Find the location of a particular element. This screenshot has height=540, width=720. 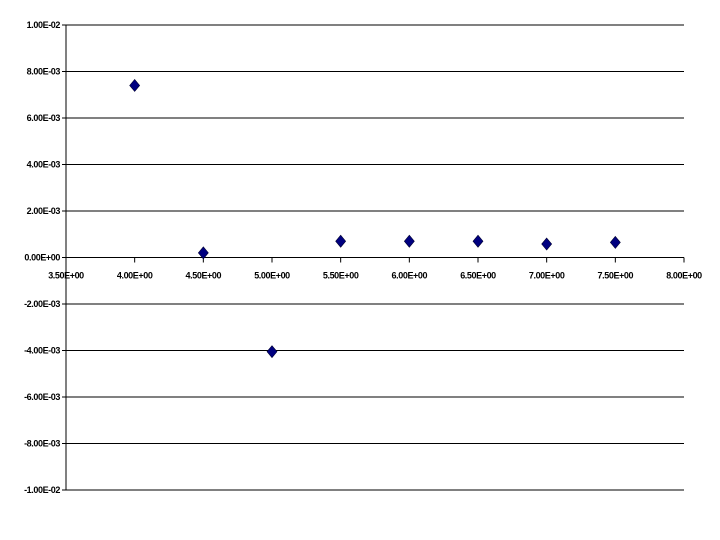

y-tick-label: 0.00E+00 is located at coordinates (42, 258).